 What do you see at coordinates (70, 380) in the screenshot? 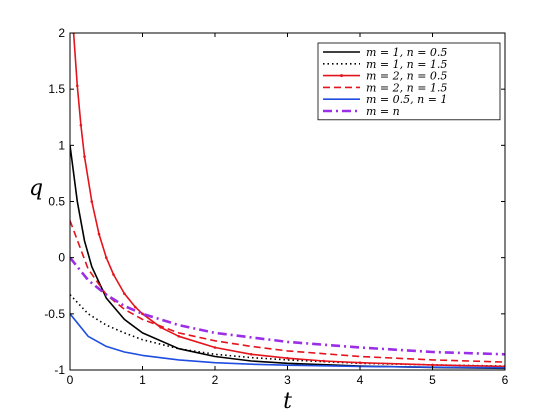
I see `x-tick-label: 0` at bounding box center [70, 380].